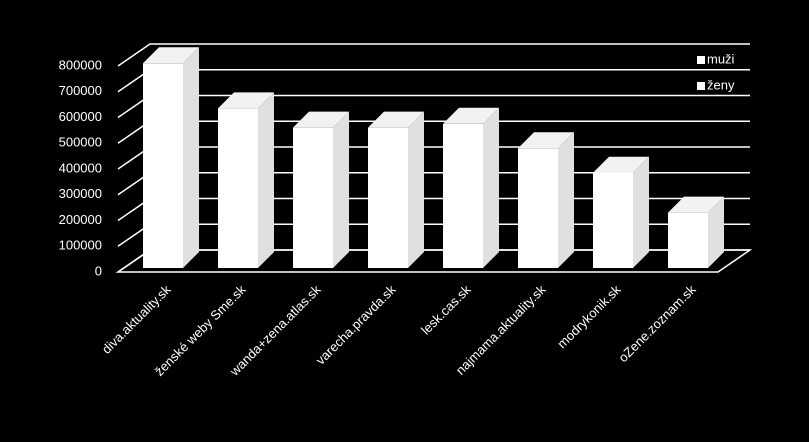  Describe the element at coordinates (98, 270) in the screenshot. I see `y-tick-label: 0` at that location.